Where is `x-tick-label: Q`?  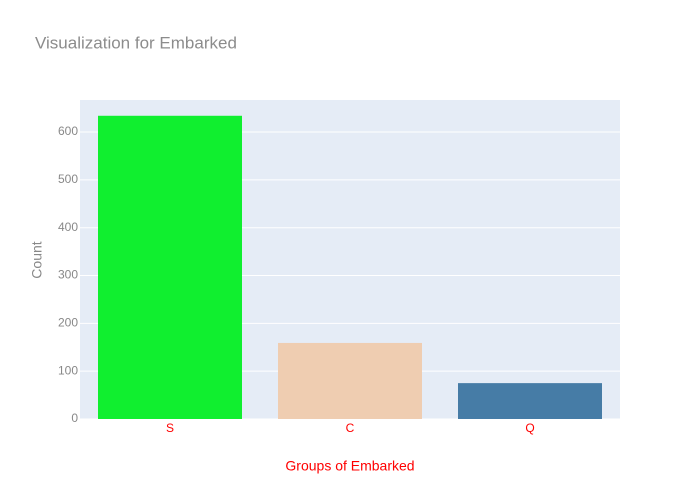 x-tick-label: Q is located at coordinates (529, 428).